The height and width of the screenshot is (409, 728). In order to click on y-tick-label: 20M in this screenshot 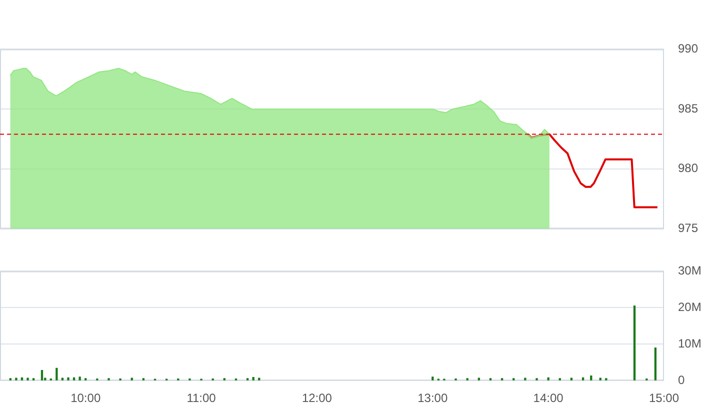, I will do `click(690, 307)`.